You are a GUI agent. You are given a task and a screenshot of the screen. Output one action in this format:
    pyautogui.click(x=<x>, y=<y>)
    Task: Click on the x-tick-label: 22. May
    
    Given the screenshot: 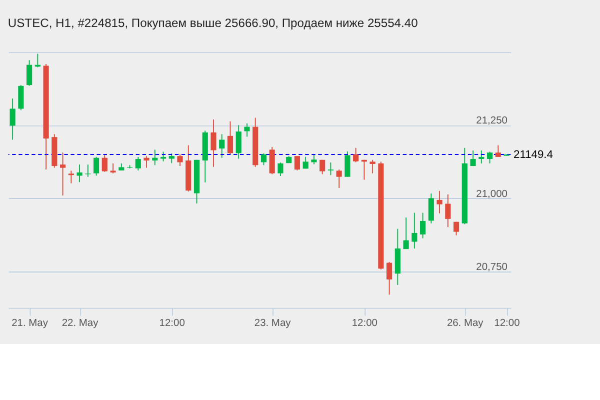 What is the action you would take?
    pyautogui.click(x=81, y=323)
    